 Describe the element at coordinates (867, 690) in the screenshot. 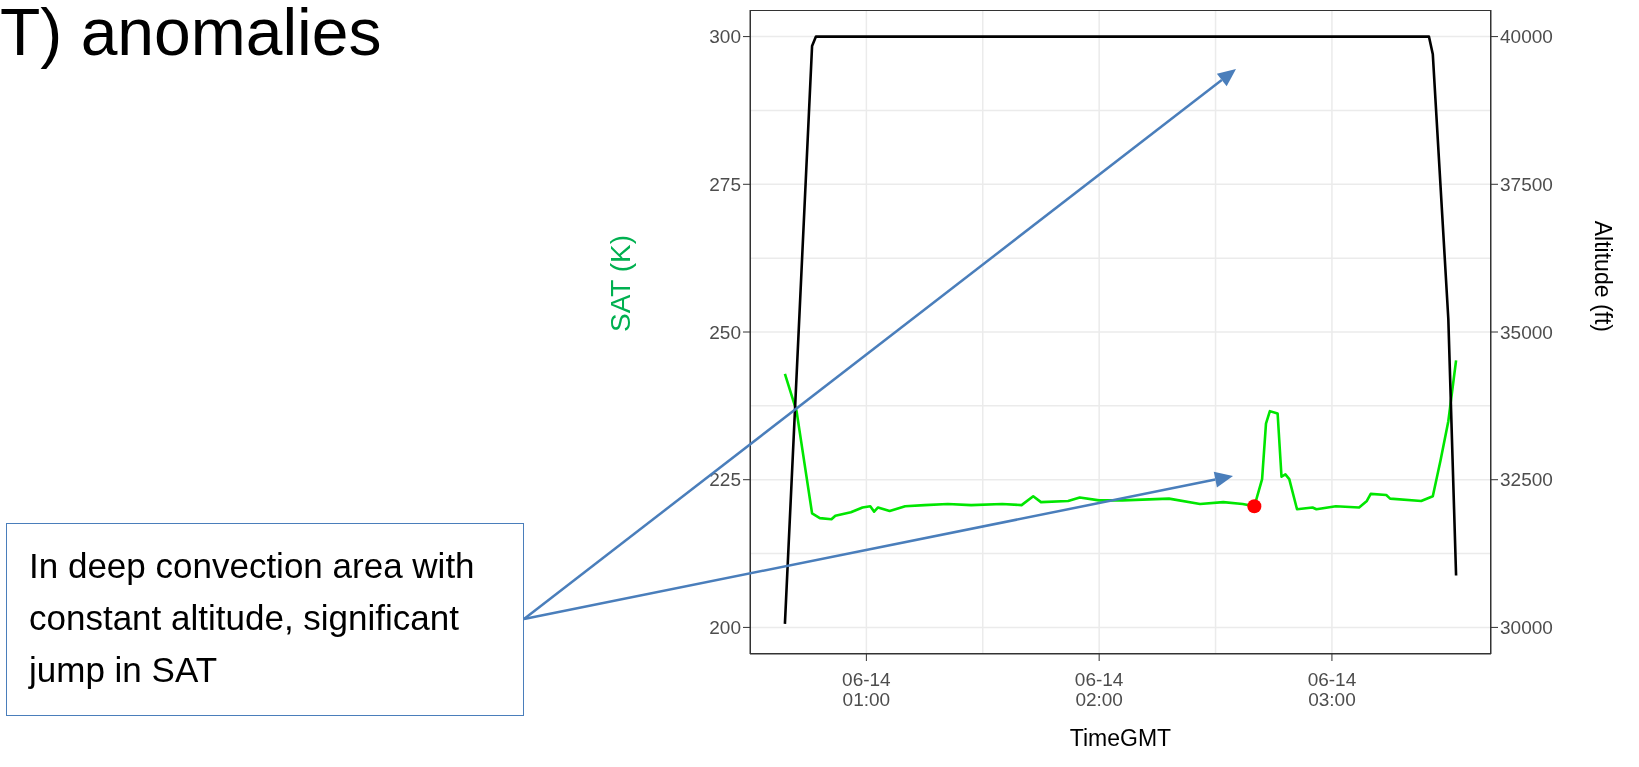

I see `x-tick-label: 06-14 01:00` at that location.